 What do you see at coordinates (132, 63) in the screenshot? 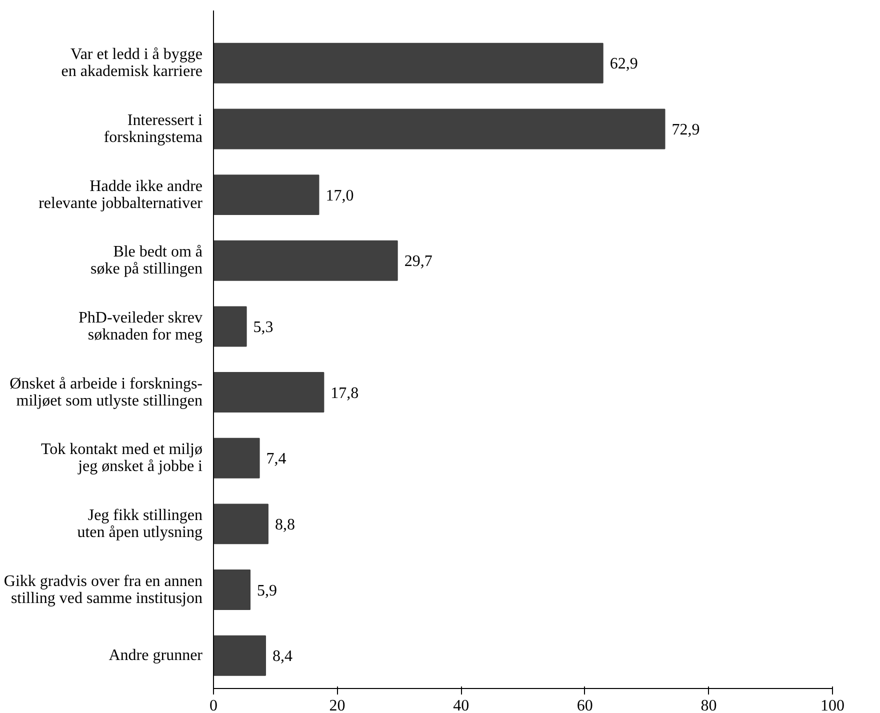
I see `y-tick-label: Var et ledd i å bygge en akademisk karriere` at bounding box center [132, 63].